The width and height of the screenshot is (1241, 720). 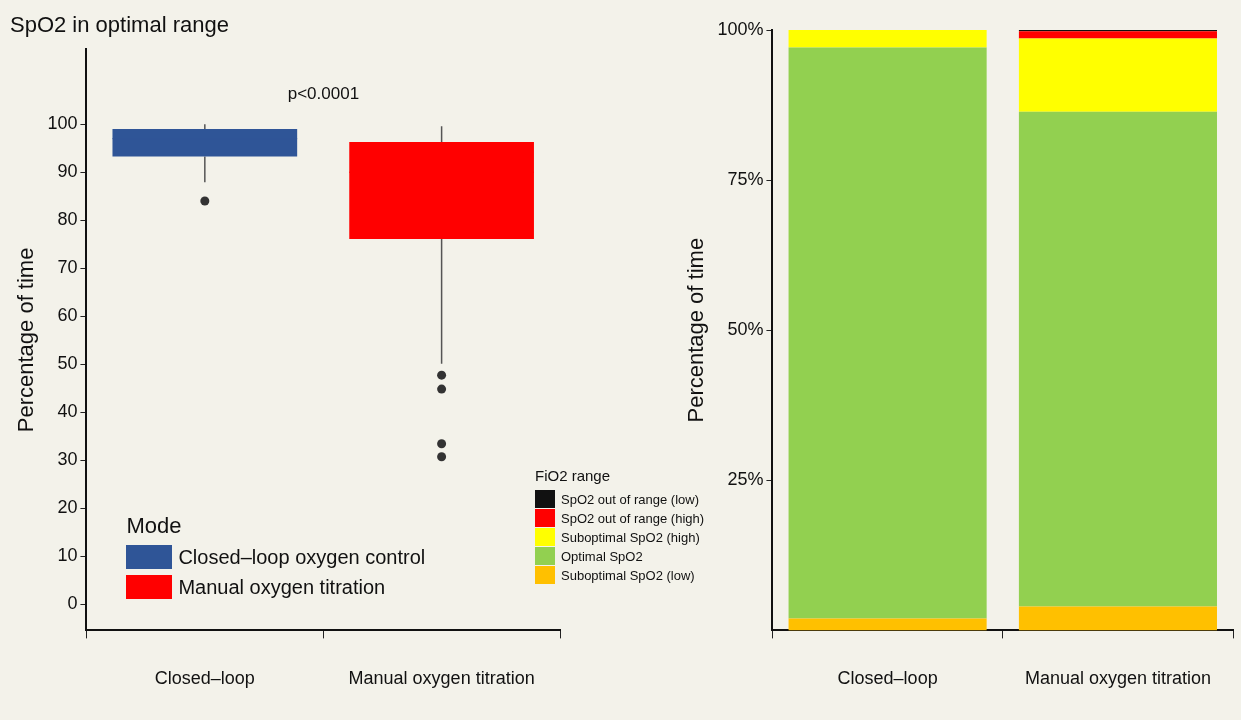 What do you see at coordinates (628, 575) in the screenshot?
I see `legend-label: Suboptimal SpO2 (low)` at bounding box center [628, 575].